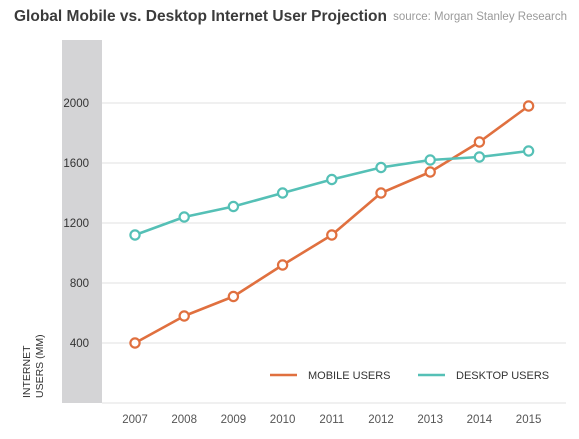  What do you see at coordinates (381, 420) in the screenshot?
I see `x-tick-label: 2012` at bounding box center [381, 420].